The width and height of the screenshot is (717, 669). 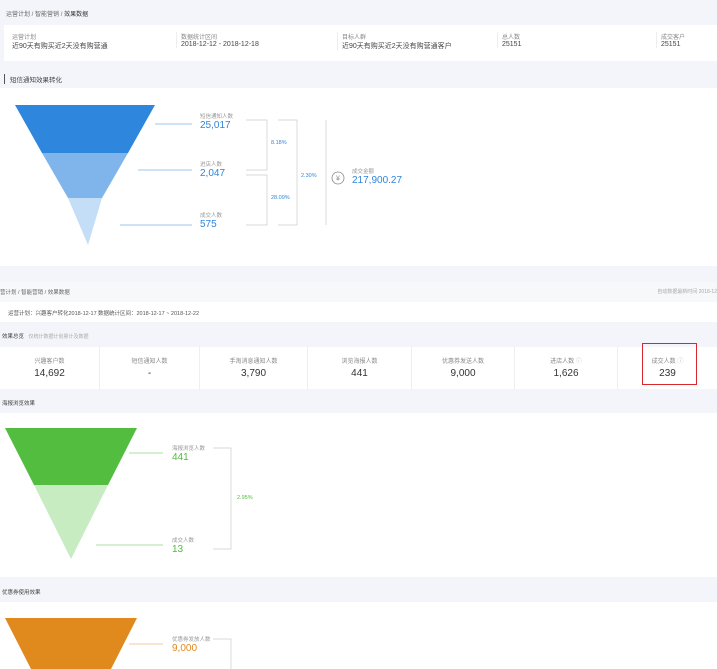 I want to click on funnel-step: 成交人数 13, so click(x=183, y=545).